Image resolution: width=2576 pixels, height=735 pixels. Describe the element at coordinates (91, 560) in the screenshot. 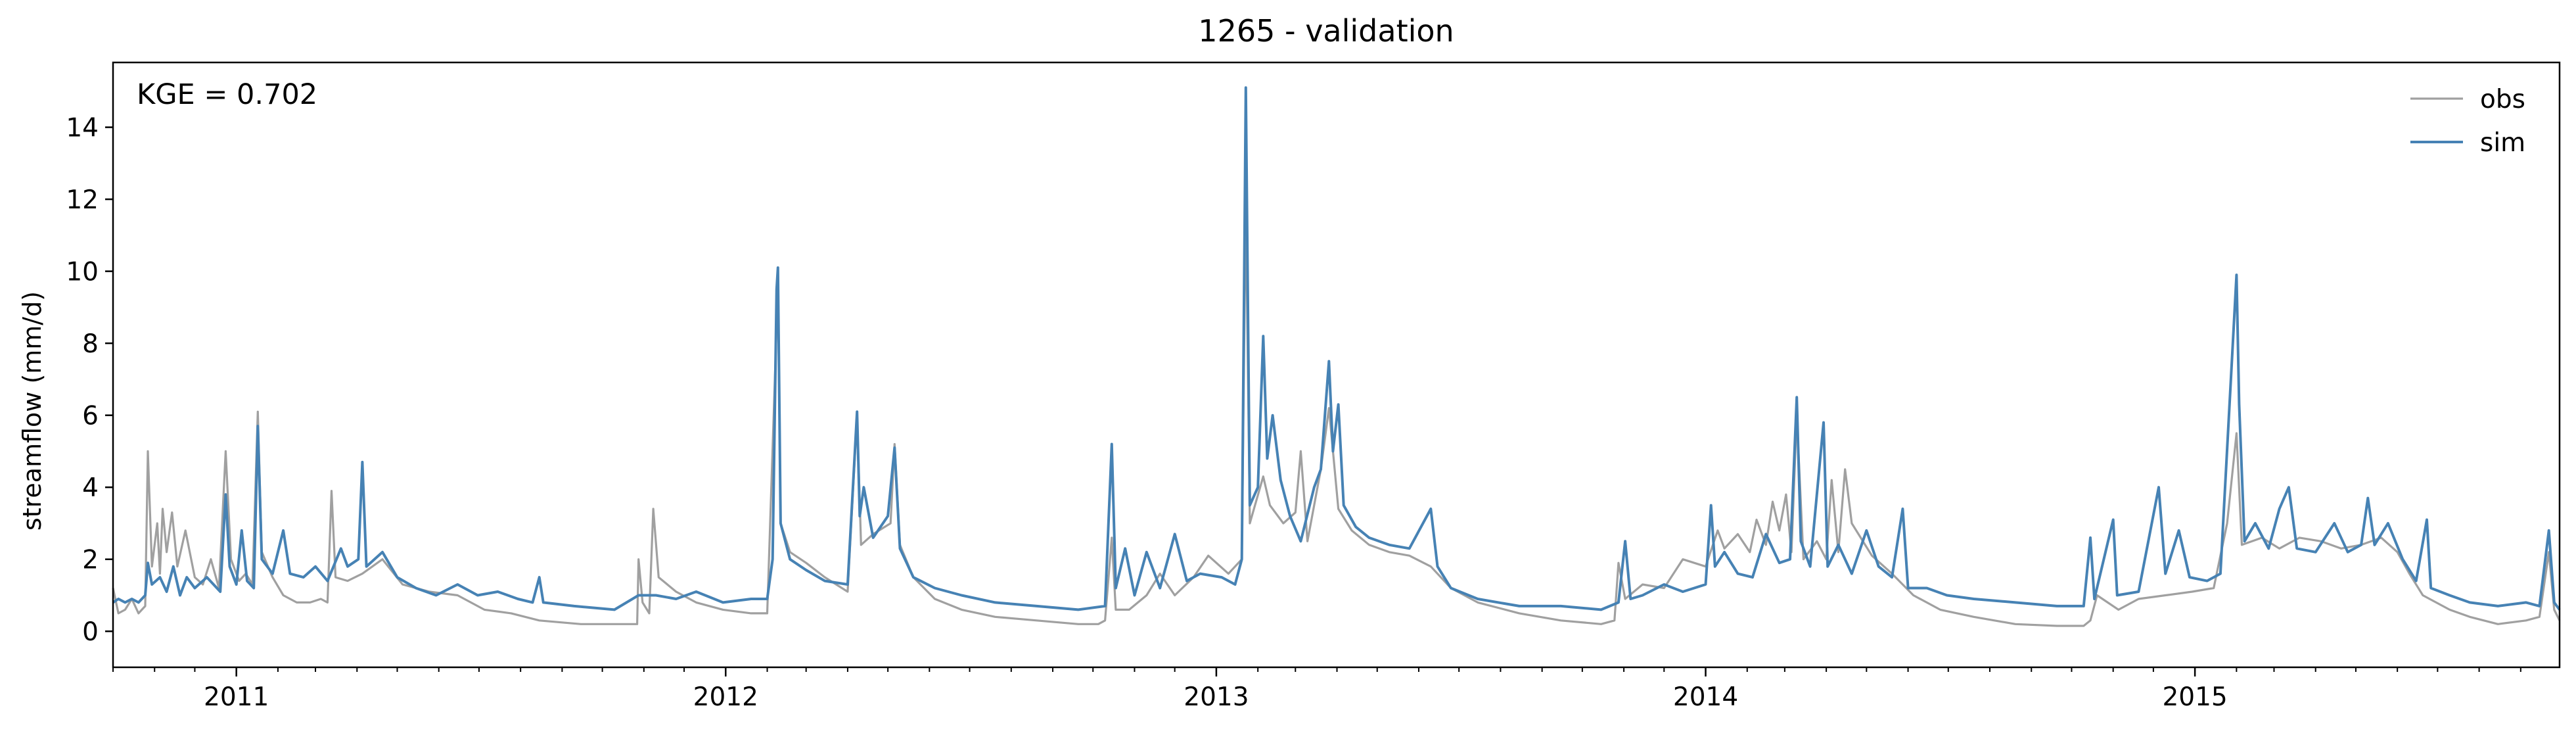

I see `y-tick-label: 2` at that location.